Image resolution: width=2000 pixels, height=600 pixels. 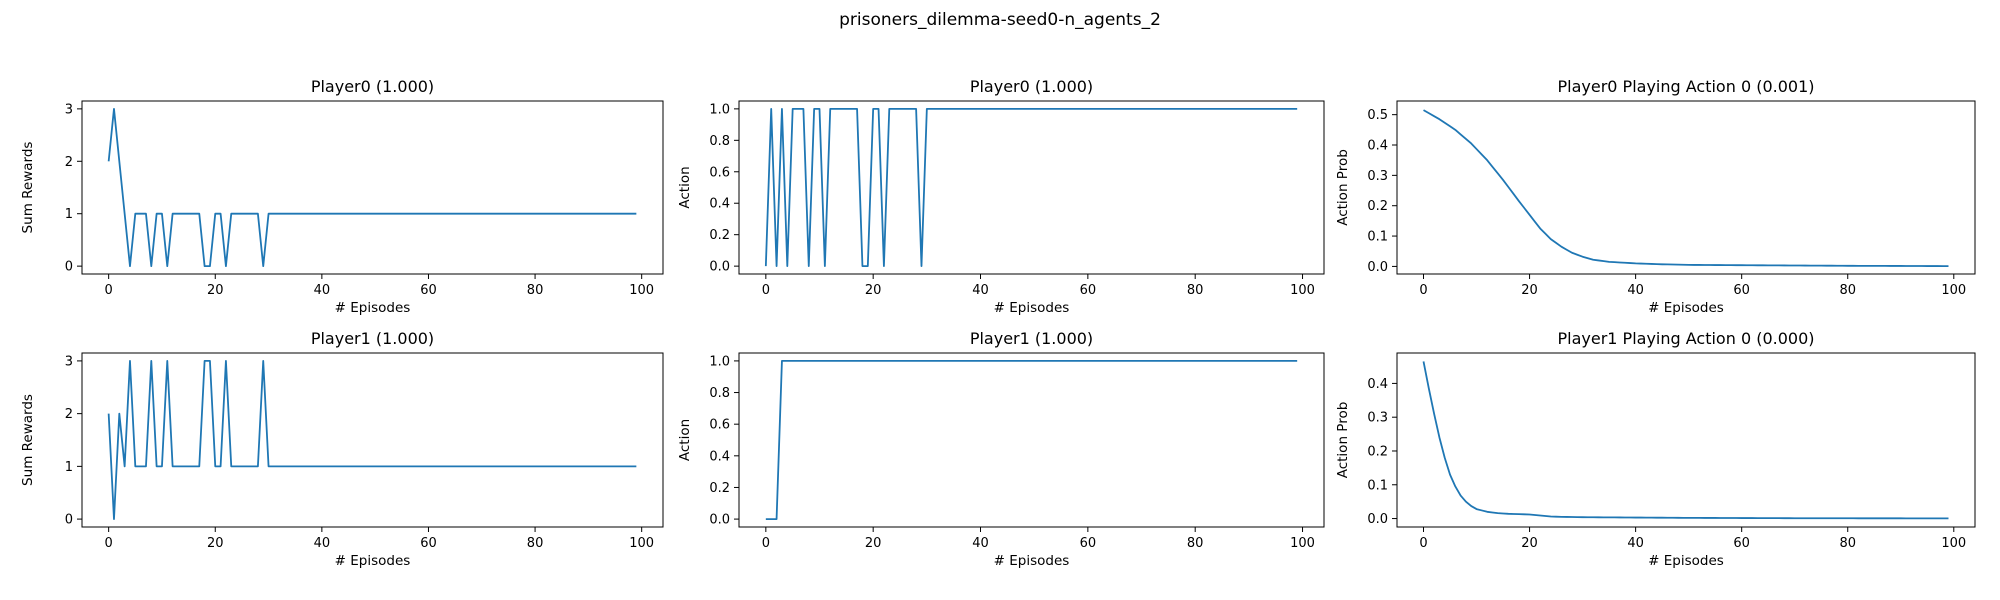 What do you see at coordinates (685, 187) in the screenshot?
I see `y-axis-label: Action` at bounding box center [685, 187].